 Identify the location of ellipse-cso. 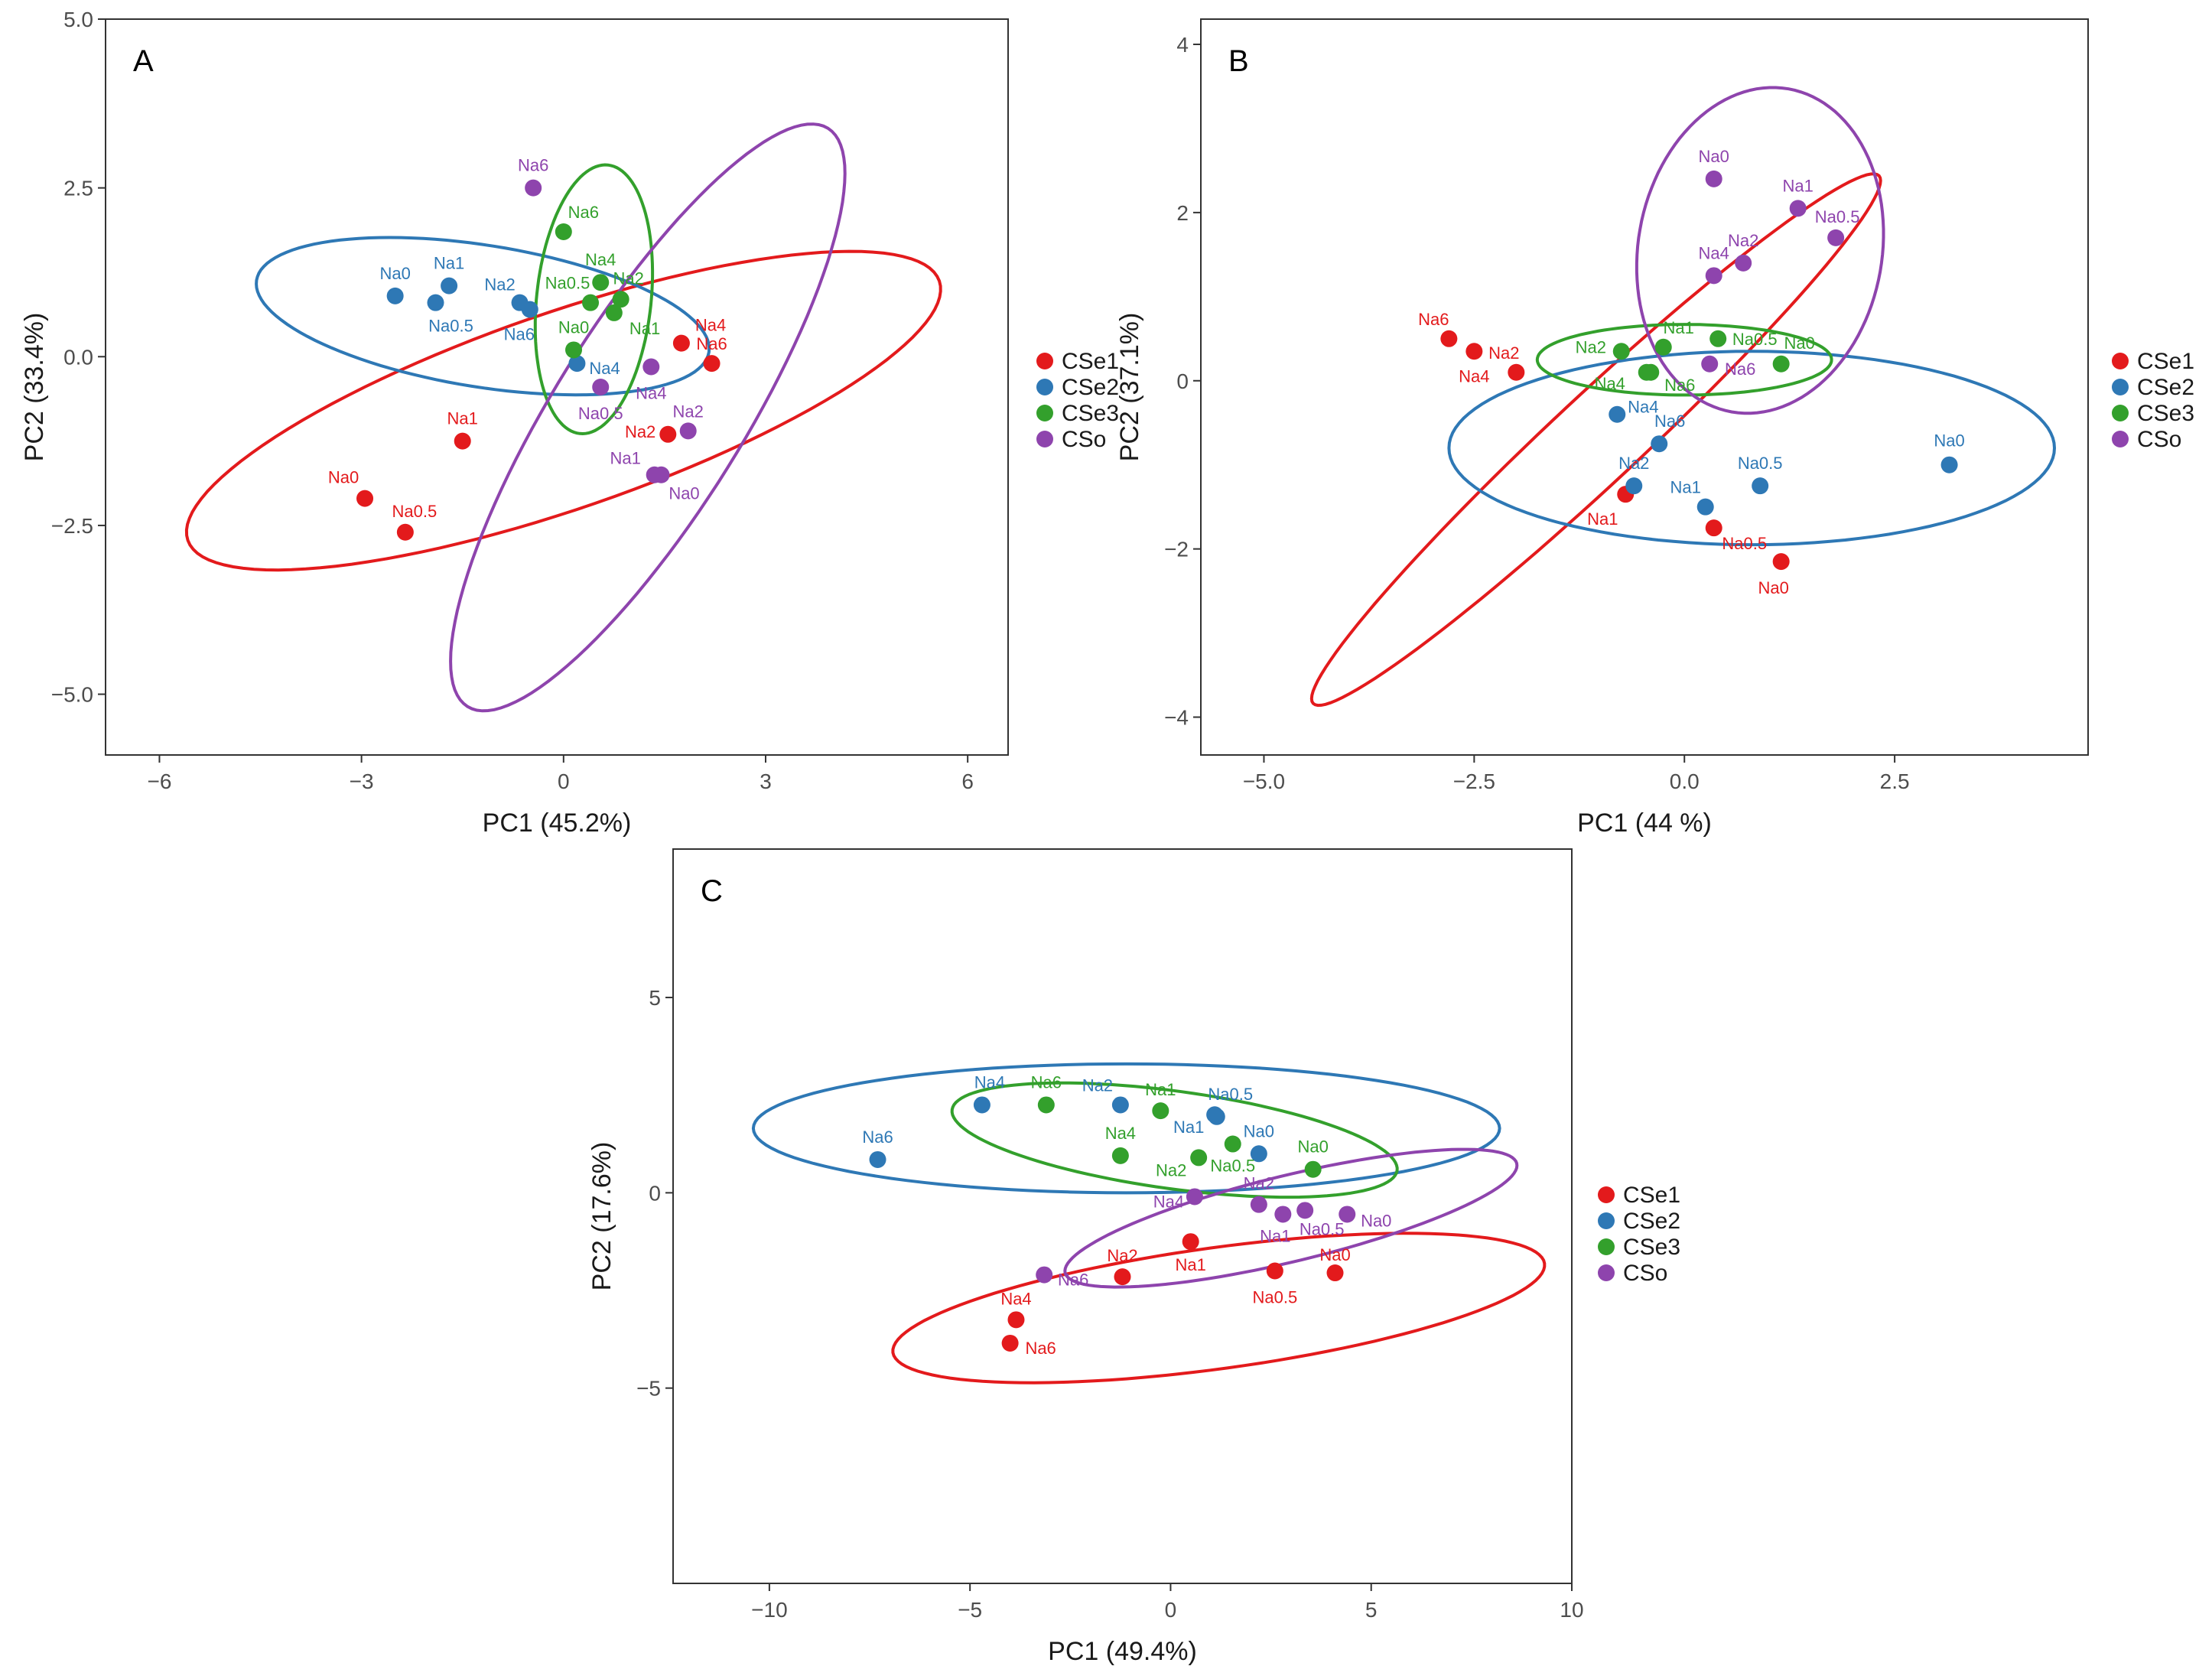
(1760, 250).